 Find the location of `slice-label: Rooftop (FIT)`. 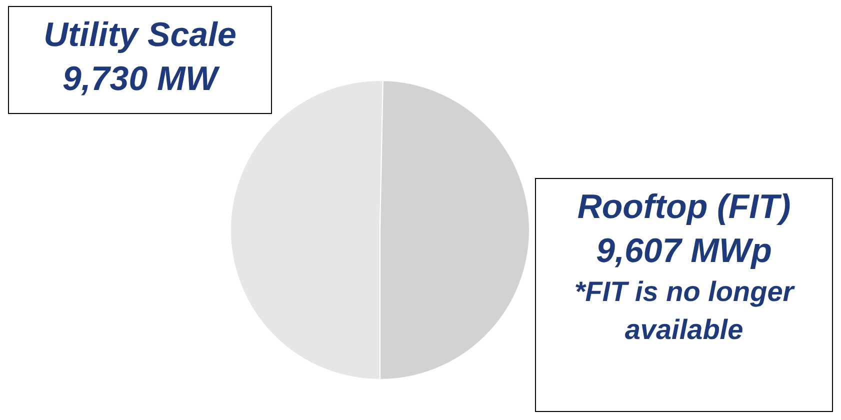

slice-label: Rooftop (FIT) is located at coordinates (684, 207).